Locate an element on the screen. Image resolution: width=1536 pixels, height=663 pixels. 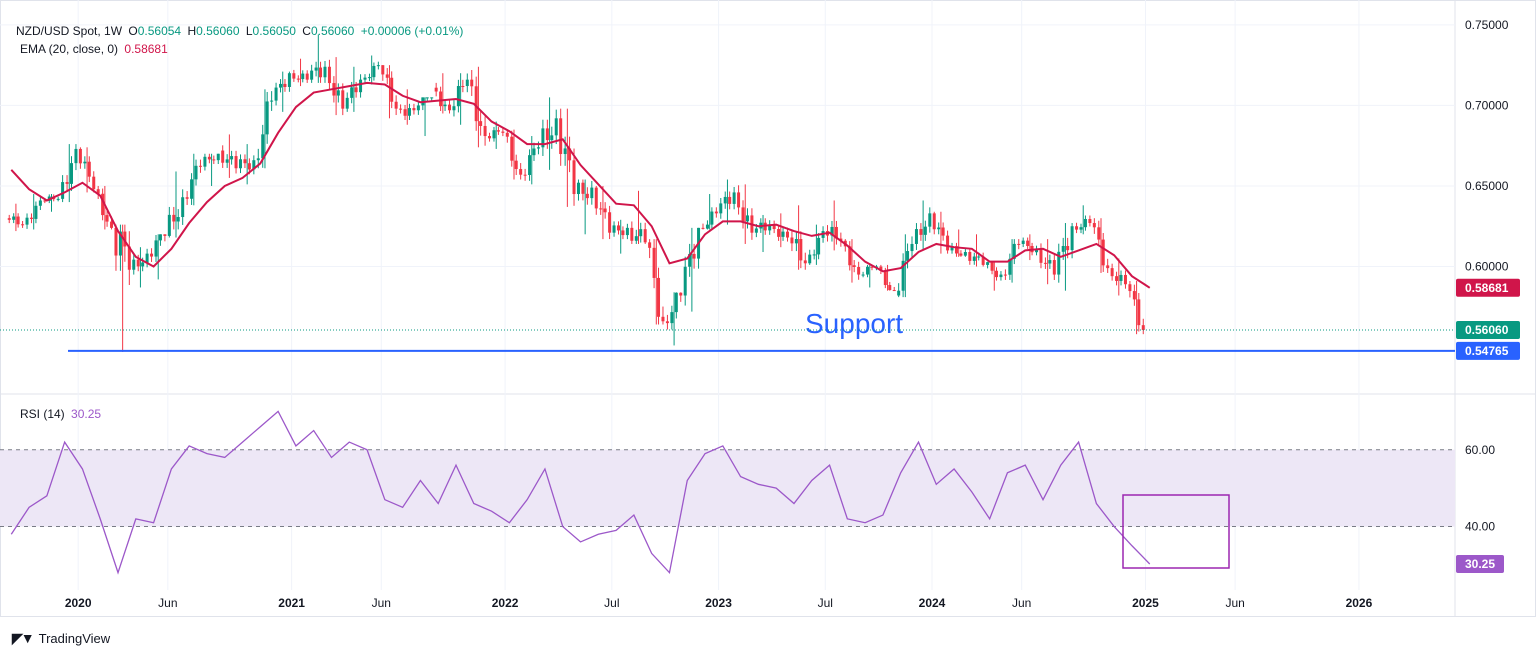
price-tick-label: 0.75000 is located at coordinates (1487, 25).